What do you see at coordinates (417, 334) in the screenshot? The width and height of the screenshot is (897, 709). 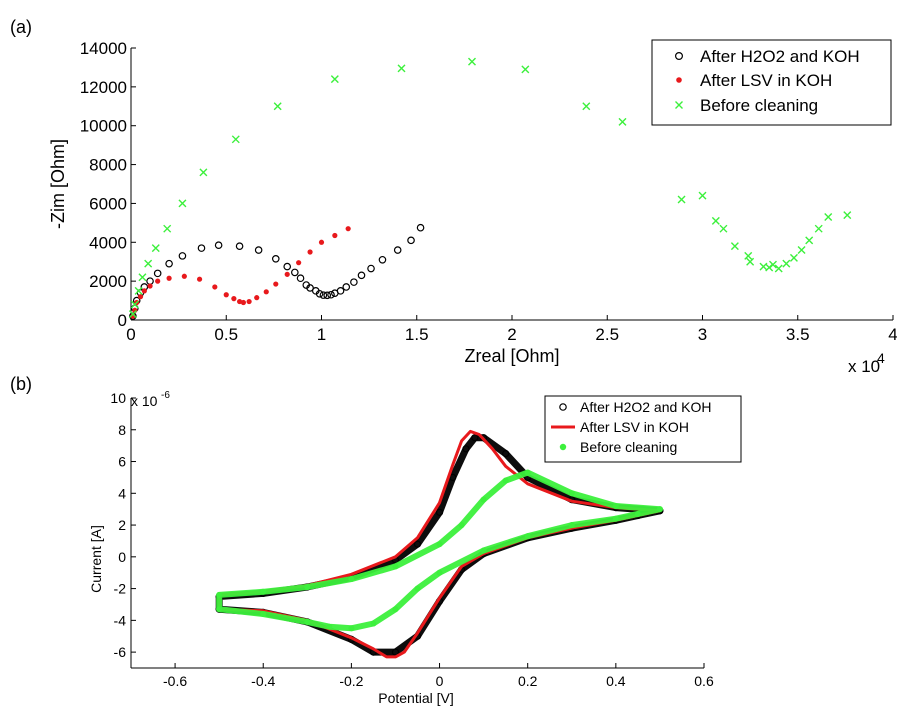 I see `panel-a-x-tick-label: 1.5` at bounding box center [417, 334].